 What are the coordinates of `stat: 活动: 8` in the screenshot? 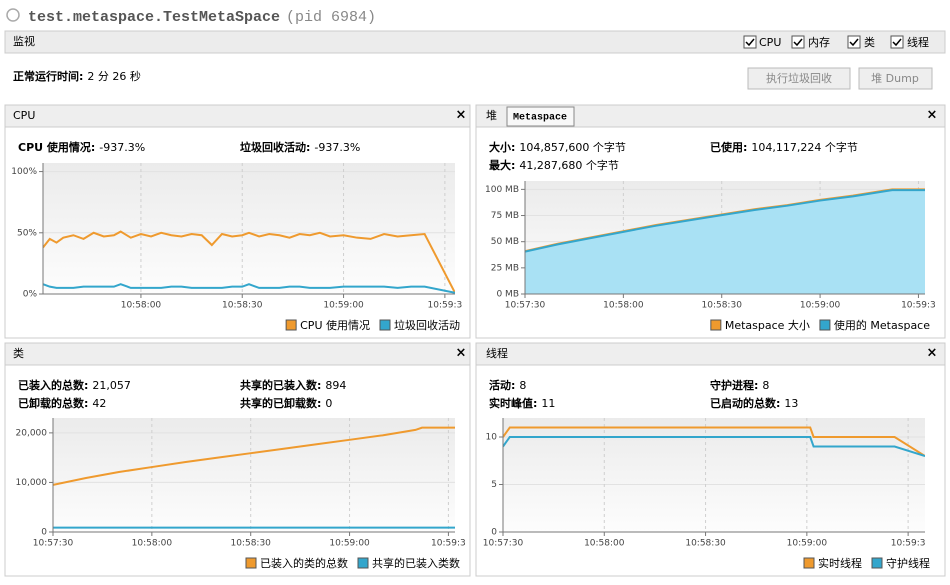 It's located at (507, 385).